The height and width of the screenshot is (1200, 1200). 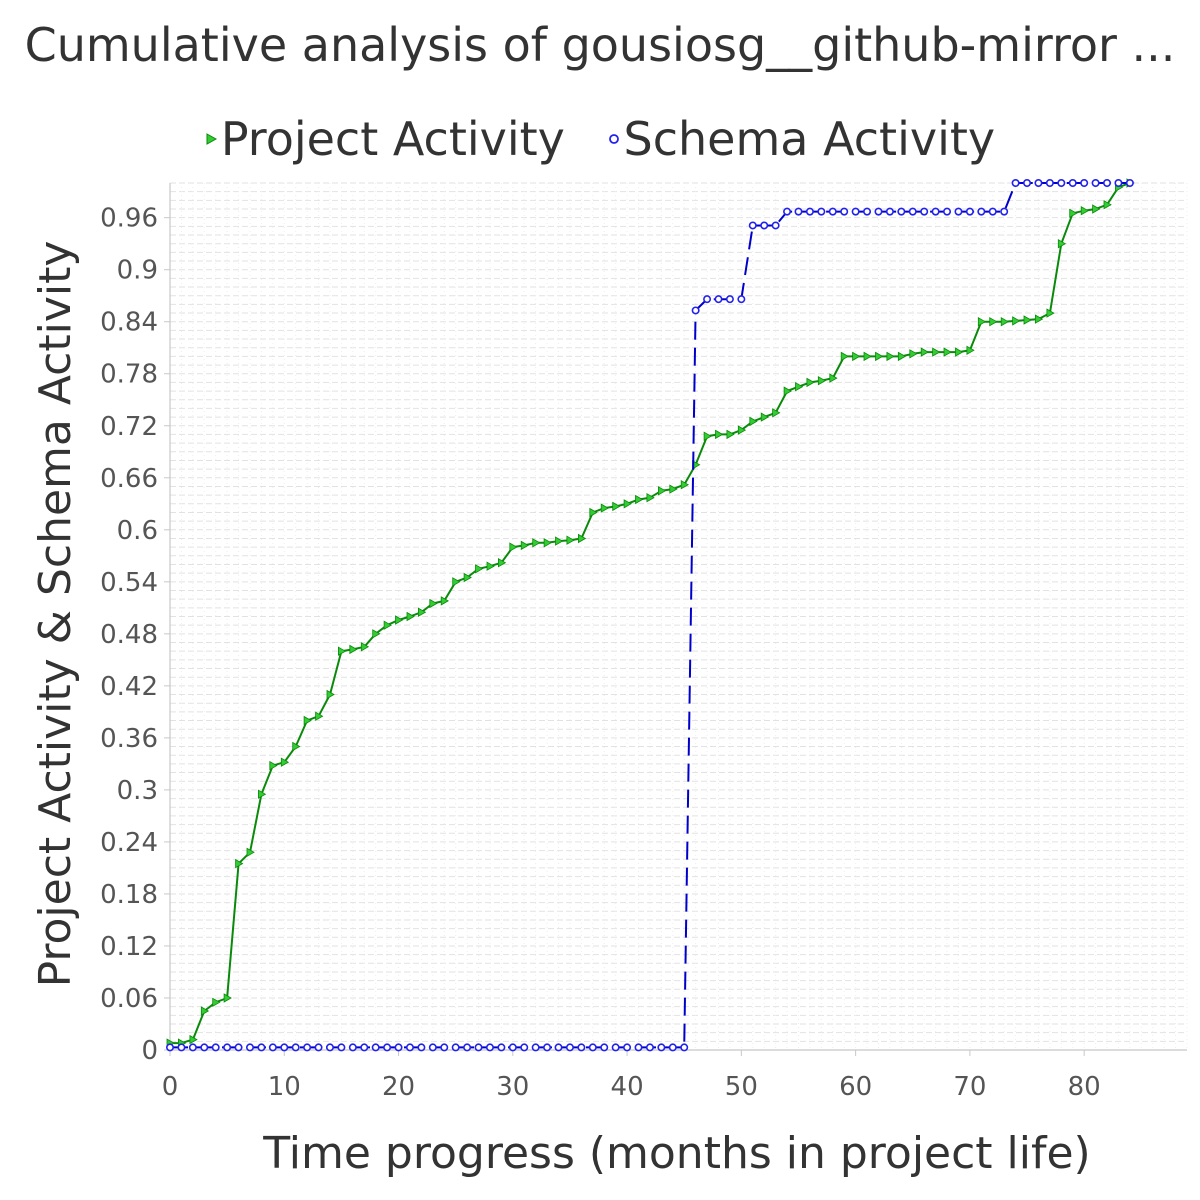 What do you see at coordinates (512, 1087) in the screenshot?
I see `x-tick-label: 30` at bounding box center [512, 1087].